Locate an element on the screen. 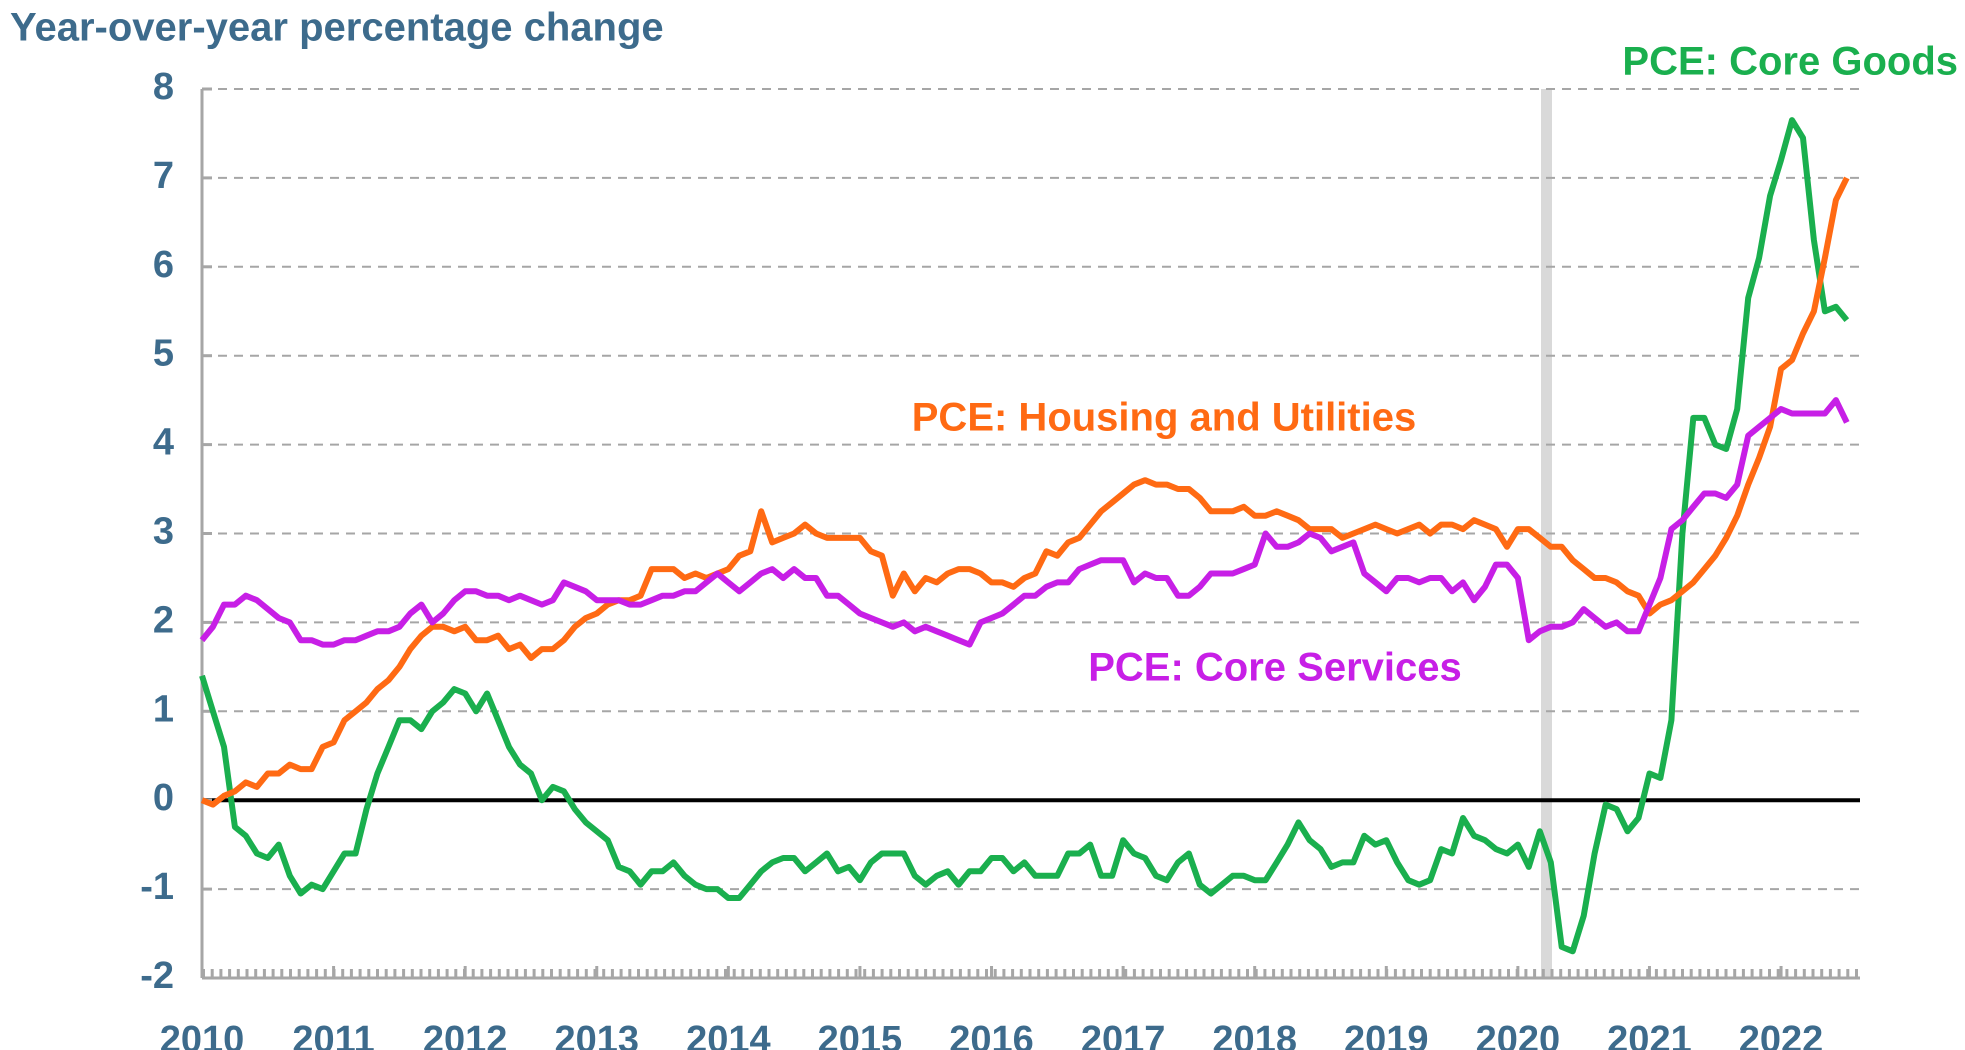 This screenshot has width=1965, height=1050. series-label: PCE: Core Services is located at coordinates (1275, 668).